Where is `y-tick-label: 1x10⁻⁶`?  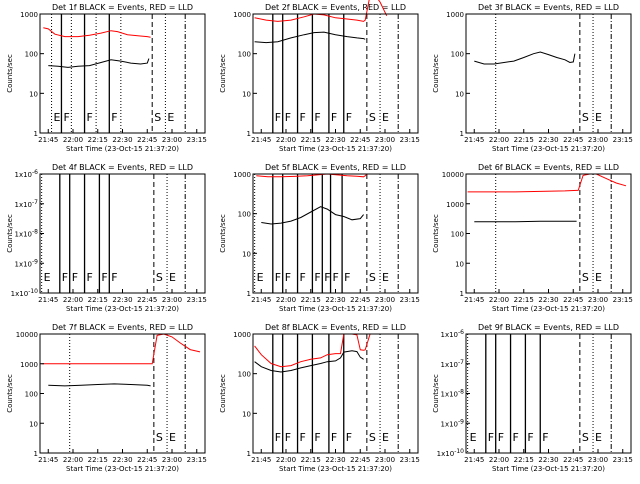
y-tick-label: 1x10⁻⁶ is located at coordinates (453, 334).